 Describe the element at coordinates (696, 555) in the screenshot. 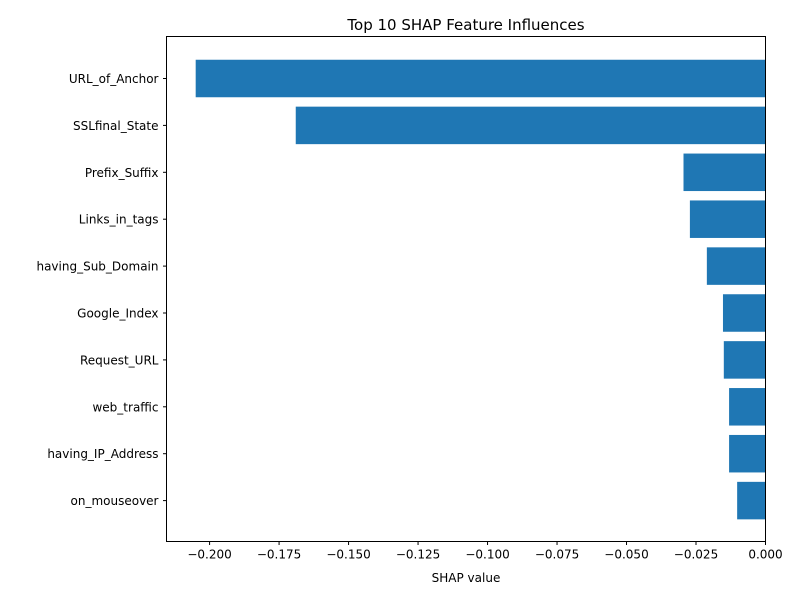

I see `x-tick-label: −0.025` at that location.